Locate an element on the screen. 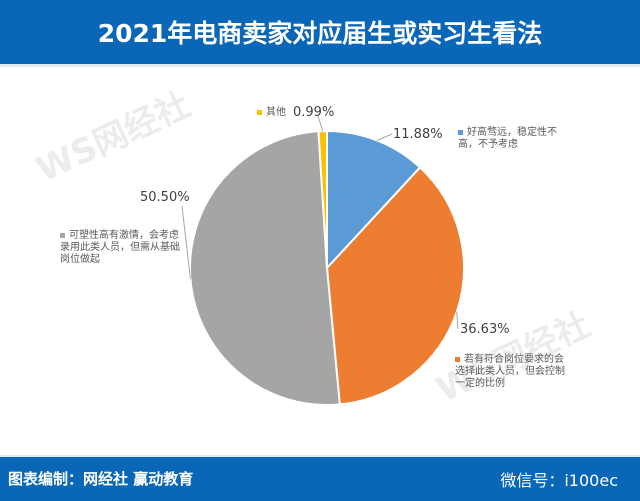  wechat-id: 微信号：i100ec is located at coordinates (559, 480).